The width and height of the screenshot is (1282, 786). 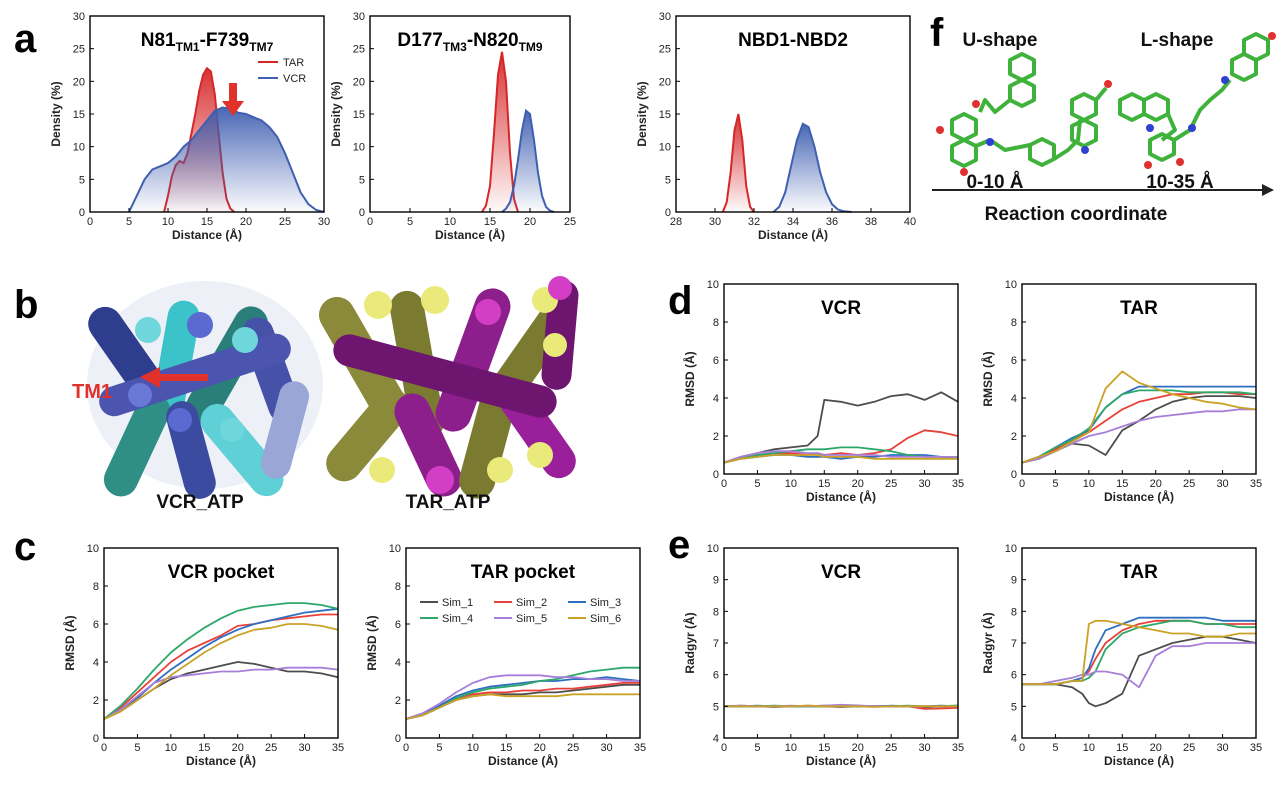 I want to click on series-fill-TAR, so click(x=500, y=132).